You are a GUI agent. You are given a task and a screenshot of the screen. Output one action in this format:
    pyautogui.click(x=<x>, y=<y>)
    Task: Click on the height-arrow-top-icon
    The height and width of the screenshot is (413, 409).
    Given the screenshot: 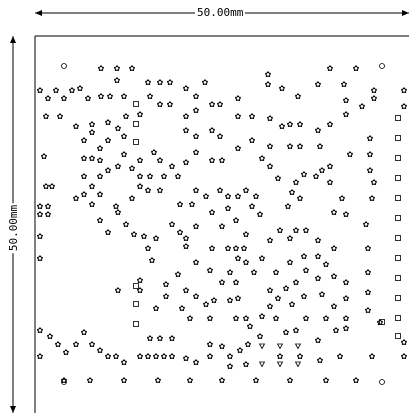 What is the action you would take?
    pyautogui.click(x=13, y=39)
    